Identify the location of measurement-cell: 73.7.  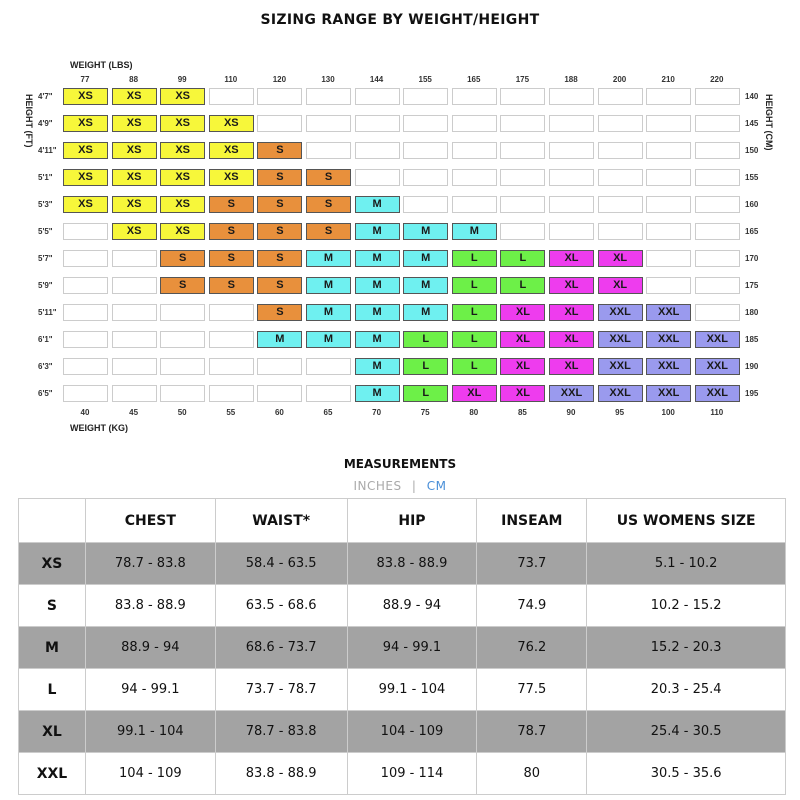
(532, 563).